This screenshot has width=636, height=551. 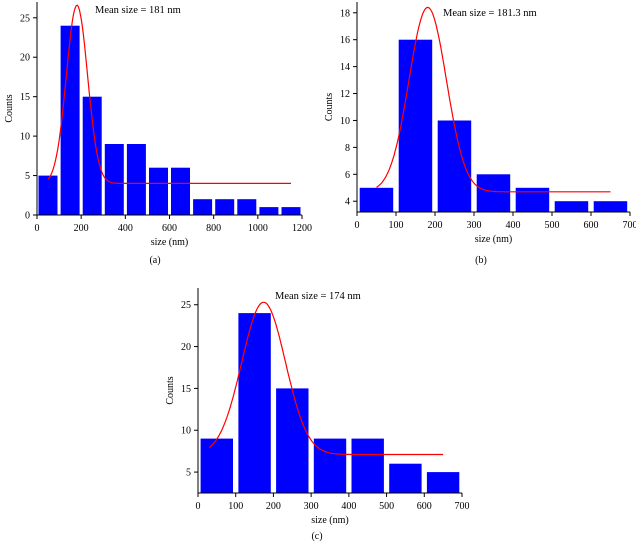 I want to click on mean-size-annotation: Mean size = 181.3 nm, so click(x=490, y=13).